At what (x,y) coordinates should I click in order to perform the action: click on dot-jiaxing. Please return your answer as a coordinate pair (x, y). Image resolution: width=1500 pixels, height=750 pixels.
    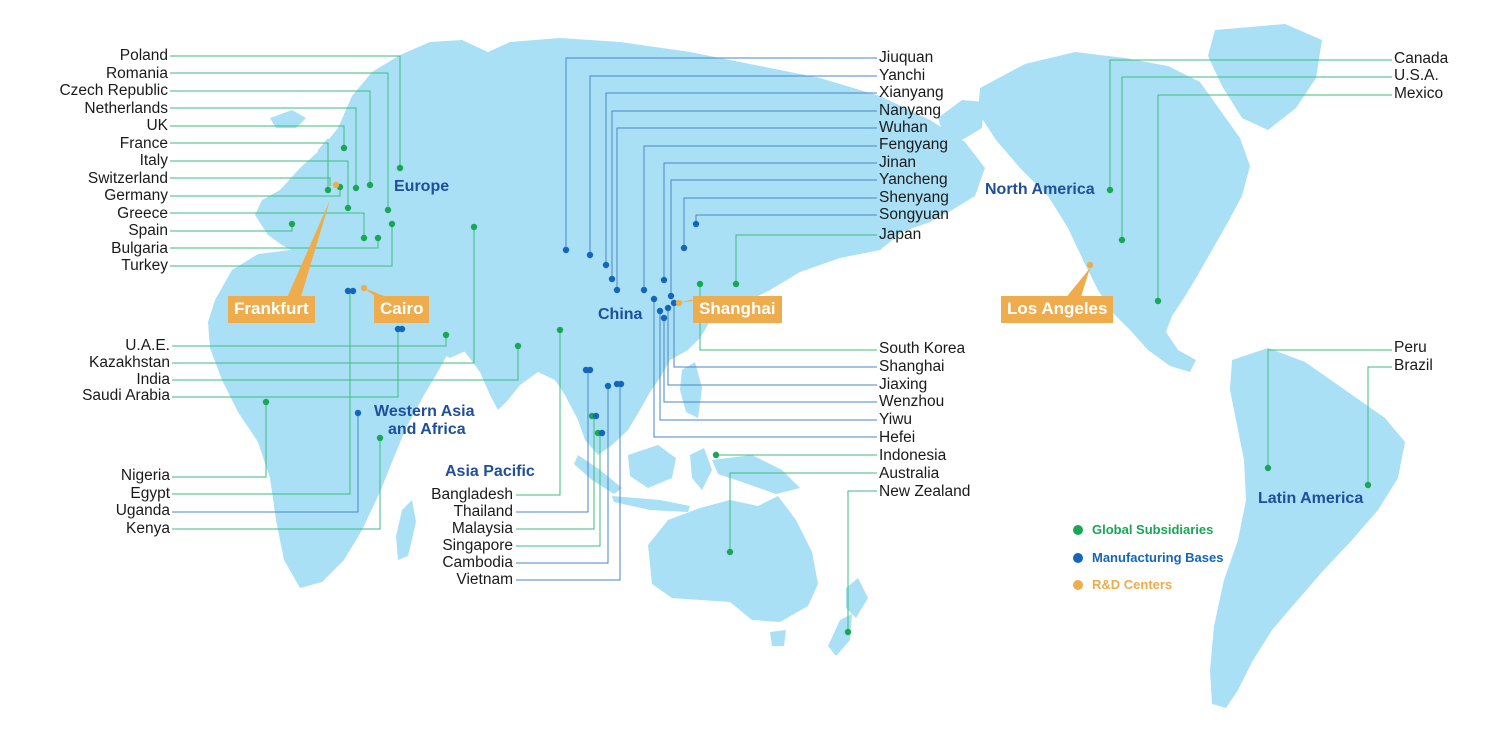
    Looking at the image, I should click on (668, 308).